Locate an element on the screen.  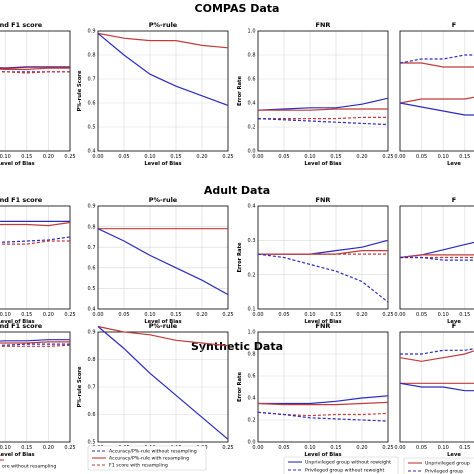
legend-label: Unprivileged group without reweight is located at coordinates (348, 463).